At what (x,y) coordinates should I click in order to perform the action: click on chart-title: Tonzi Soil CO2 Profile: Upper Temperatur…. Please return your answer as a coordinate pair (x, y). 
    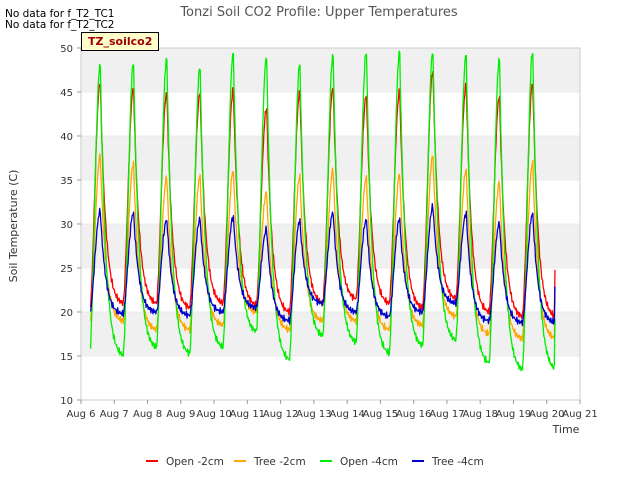
    Looking at the image, I should click on (318, 12).